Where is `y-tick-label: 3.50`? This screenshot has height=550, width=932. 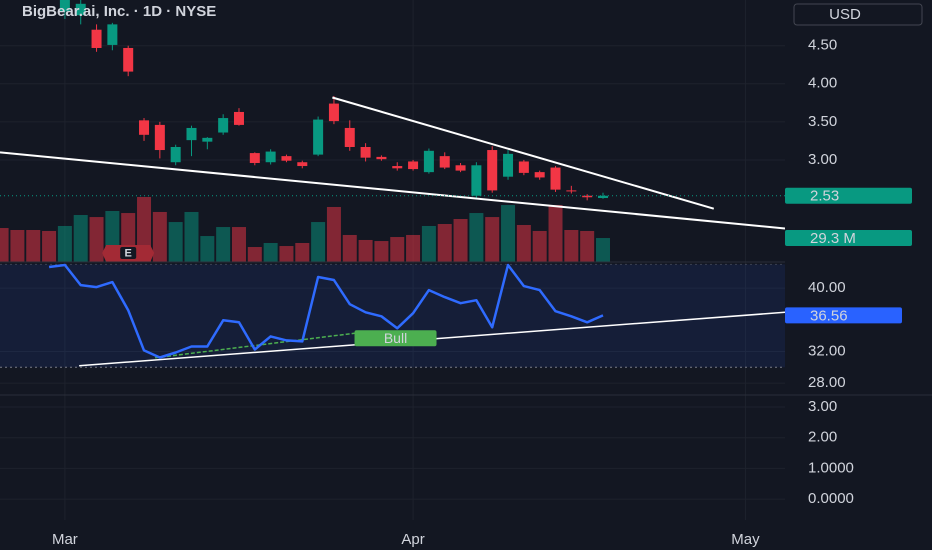
y-tick-label: 3.50 is located at coordinates (822, 121).